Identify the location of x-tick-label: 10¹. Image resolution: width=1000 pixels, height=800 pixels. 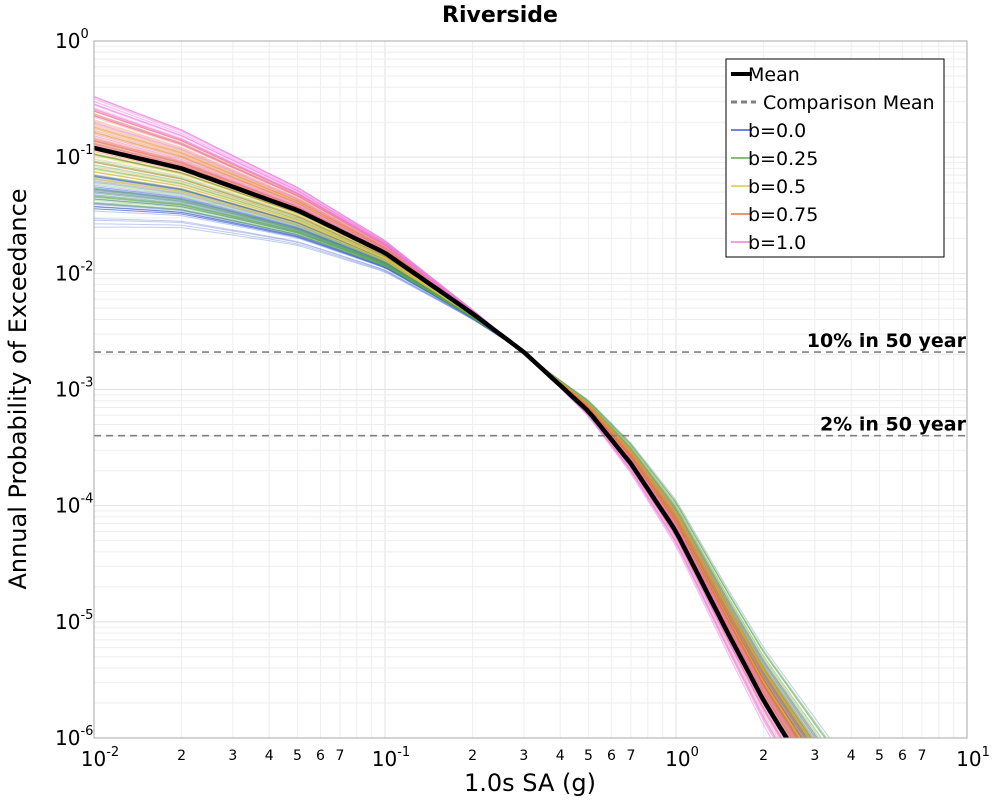
(973, 758).